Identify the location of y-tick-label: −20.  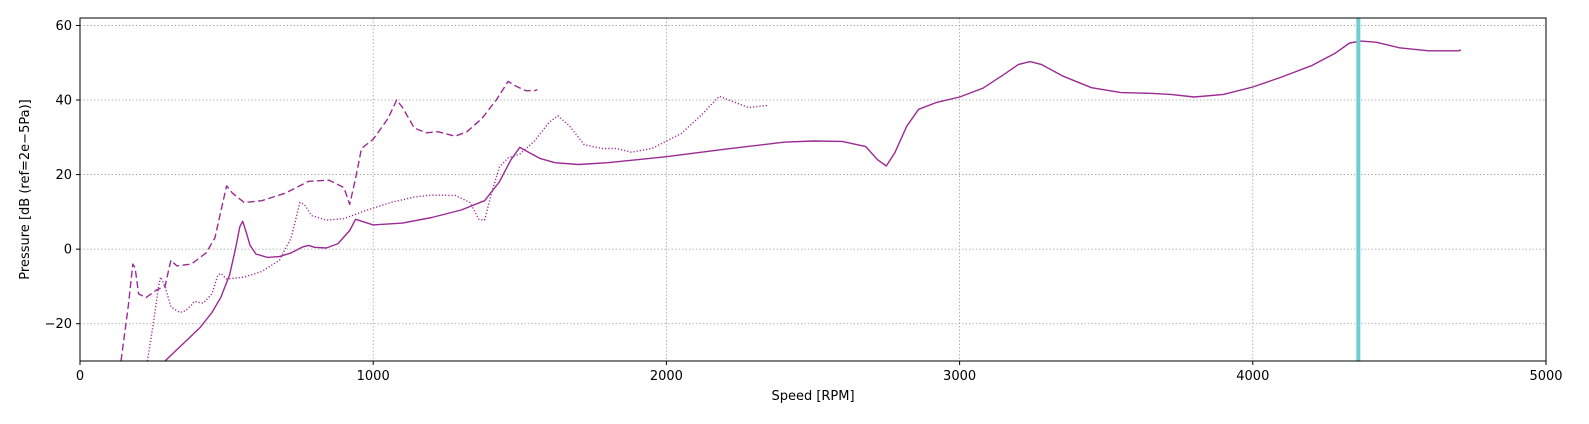
(58, 324).